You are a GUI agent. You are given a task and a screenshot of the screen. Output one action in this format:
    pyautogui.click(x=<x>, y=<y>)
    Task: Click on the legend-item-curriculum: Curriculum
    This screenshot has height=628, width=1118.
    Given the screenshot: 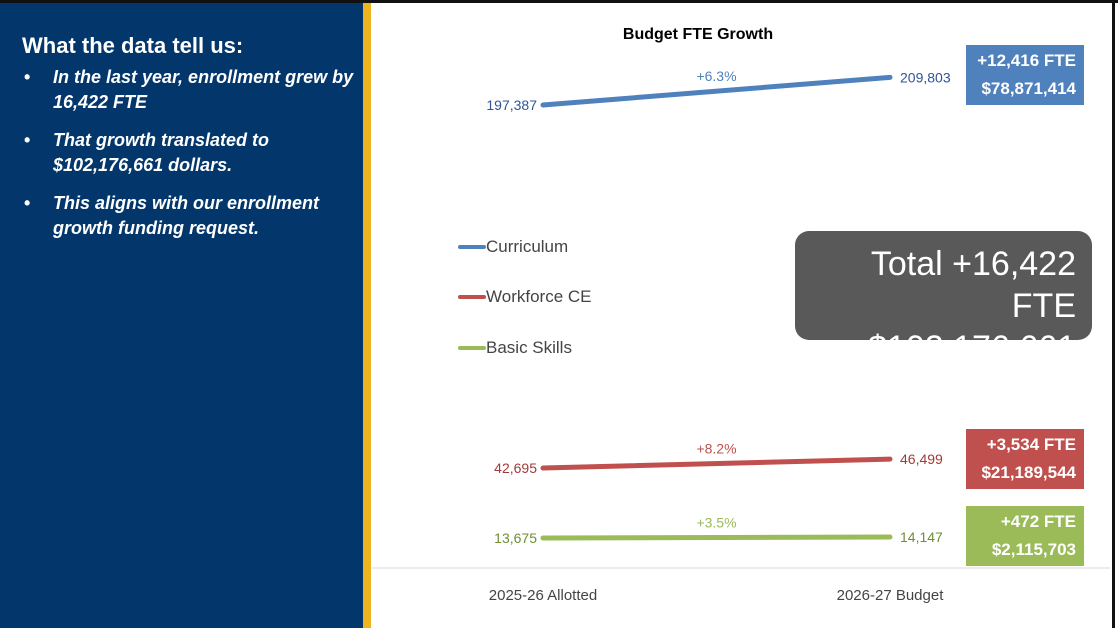 What is the action you would take?
    pyautogui.click(x=513, y=247)
    